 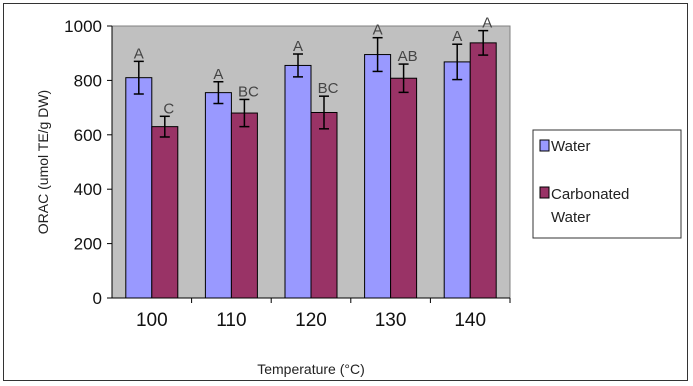 I want to click on legend: Water Carbonated Water, so click(x=607, y=184).